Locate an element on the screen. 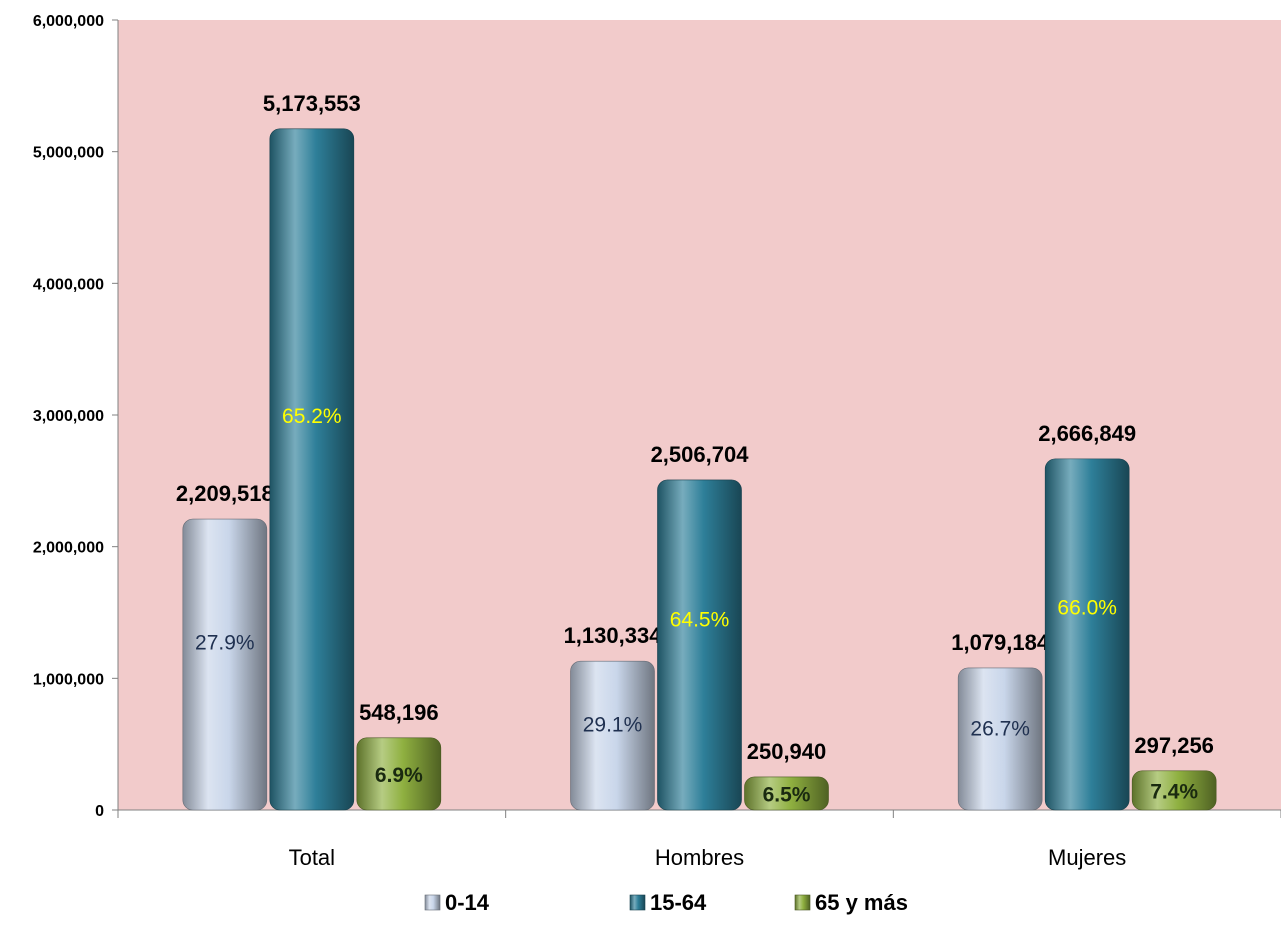  legend-label: 15-64 is located at coordinates (678, 902).